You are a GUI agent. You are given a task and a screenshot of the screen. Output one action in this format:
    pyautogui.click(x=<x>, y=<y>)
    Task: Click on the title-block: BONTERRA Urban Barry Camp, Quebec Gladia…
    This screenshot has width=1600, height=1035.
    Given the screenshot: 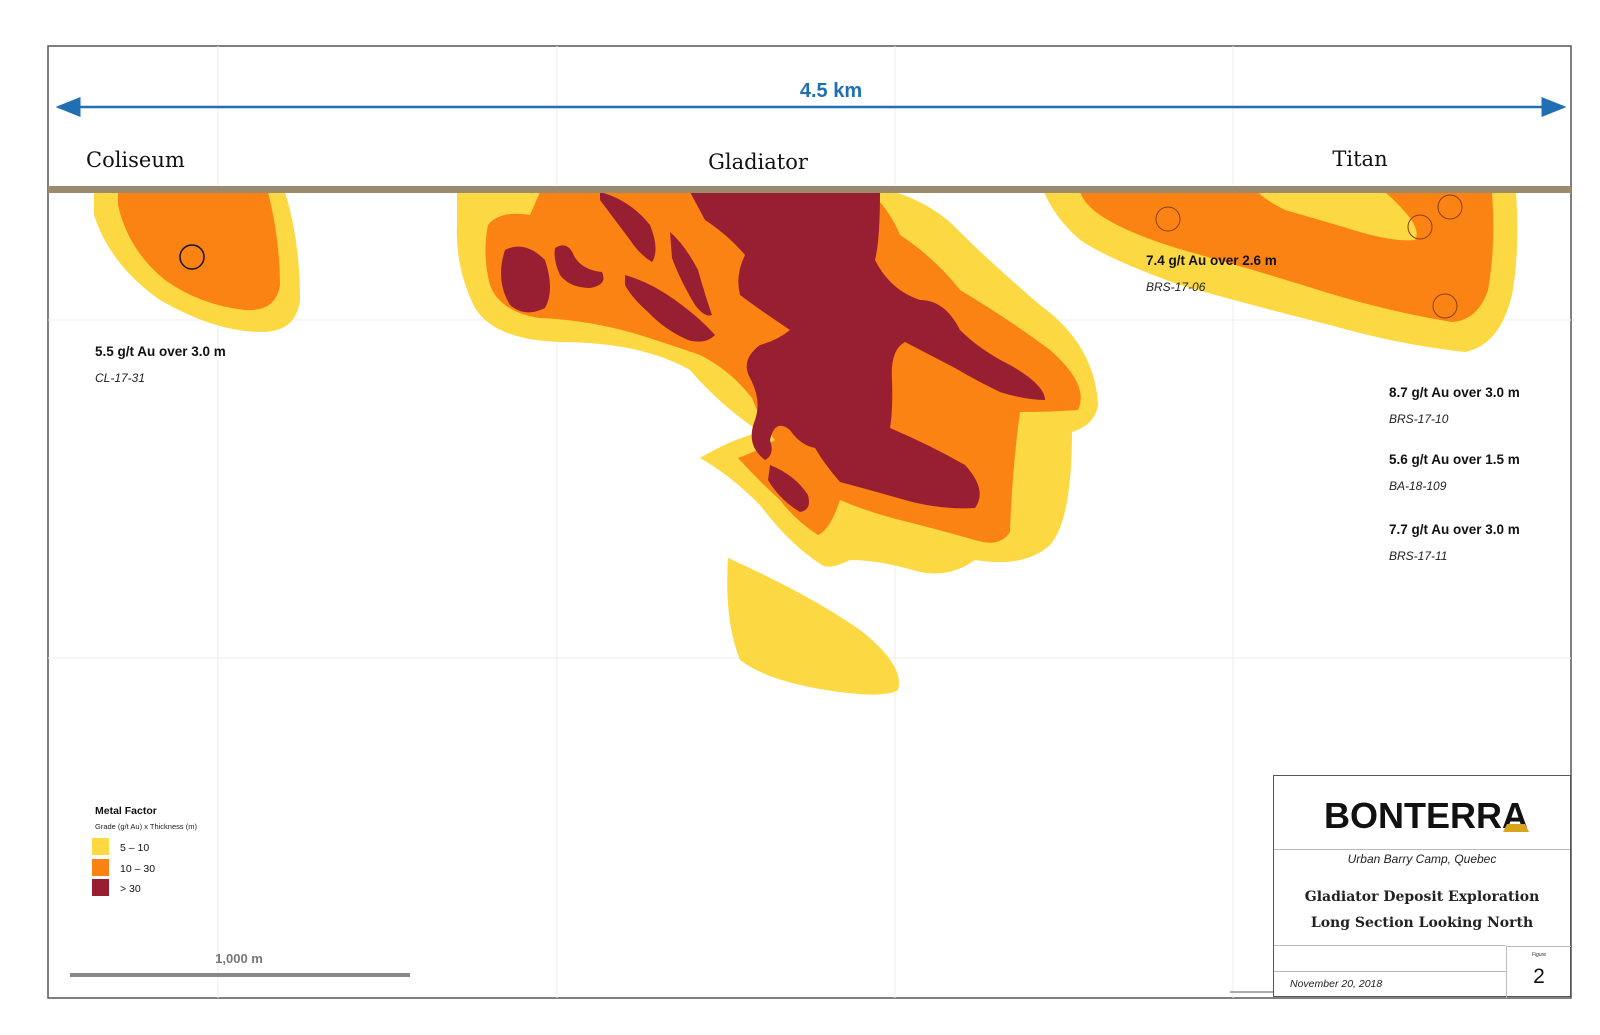 What is the action you would take?
    pyautogui.click(x=1422, y=886)
    